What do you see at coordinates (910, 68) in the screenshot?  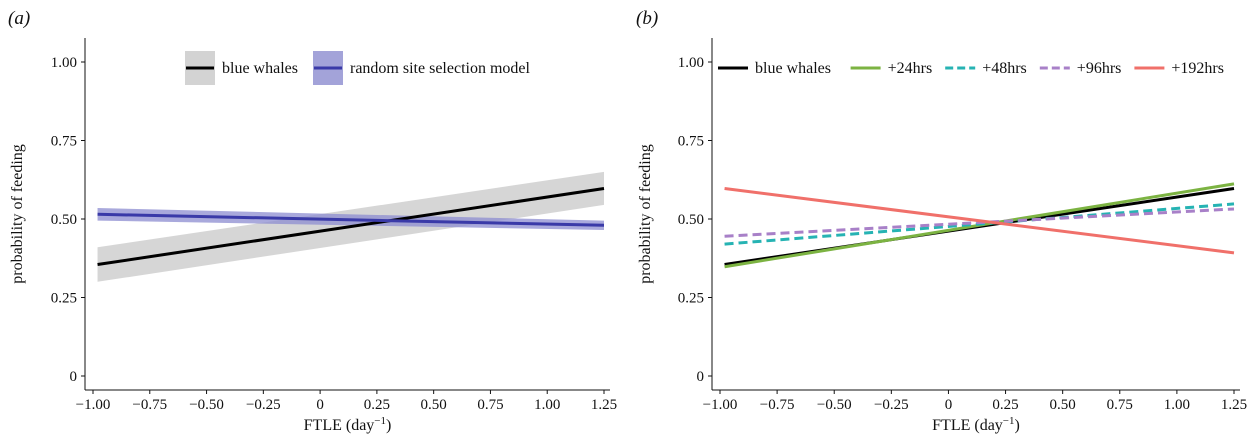 I see `legend-label: +24hrs` at bounding box center [910, 68].